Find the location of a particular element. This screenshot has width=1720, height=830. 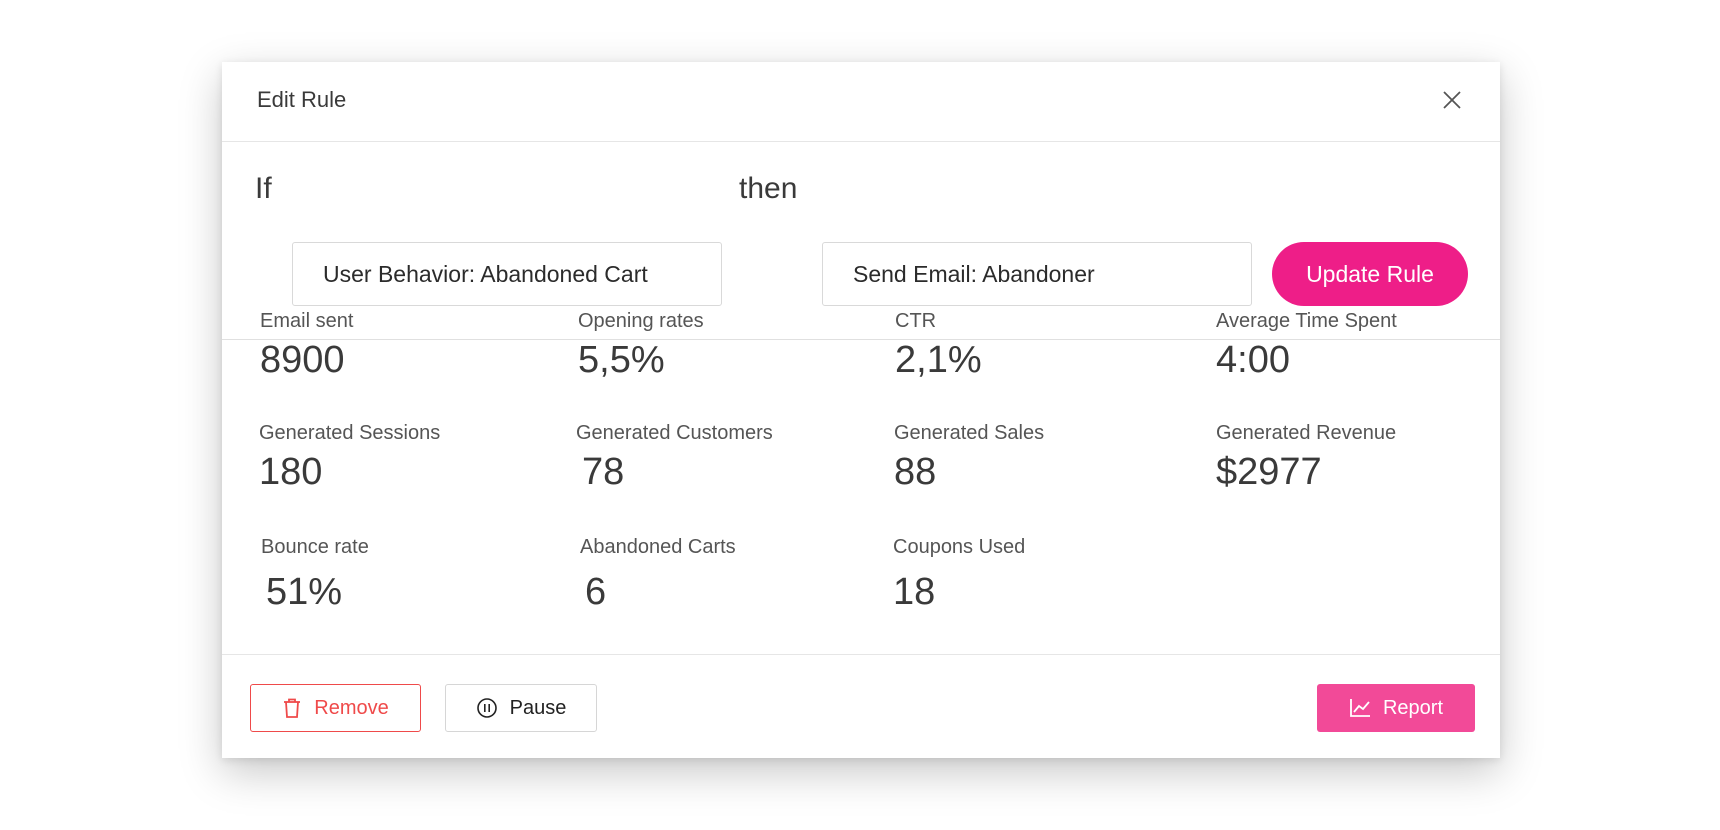

stat-value: 4:00 is located at coordinates (1253, 360).